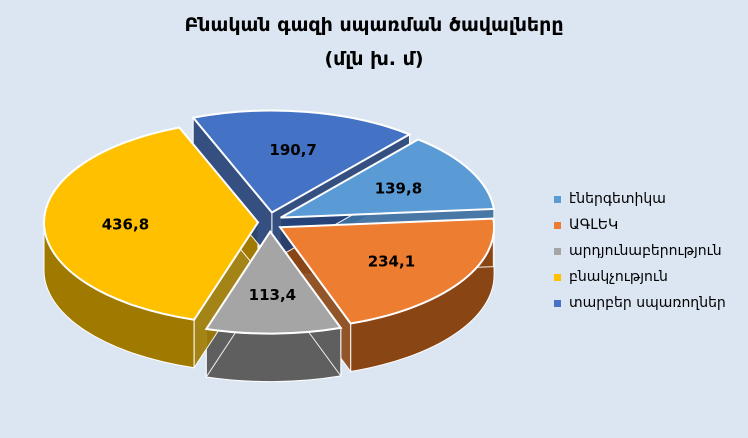  I want to click on legend-label-4: տարբեր սպառողներ, so click(647, 303).